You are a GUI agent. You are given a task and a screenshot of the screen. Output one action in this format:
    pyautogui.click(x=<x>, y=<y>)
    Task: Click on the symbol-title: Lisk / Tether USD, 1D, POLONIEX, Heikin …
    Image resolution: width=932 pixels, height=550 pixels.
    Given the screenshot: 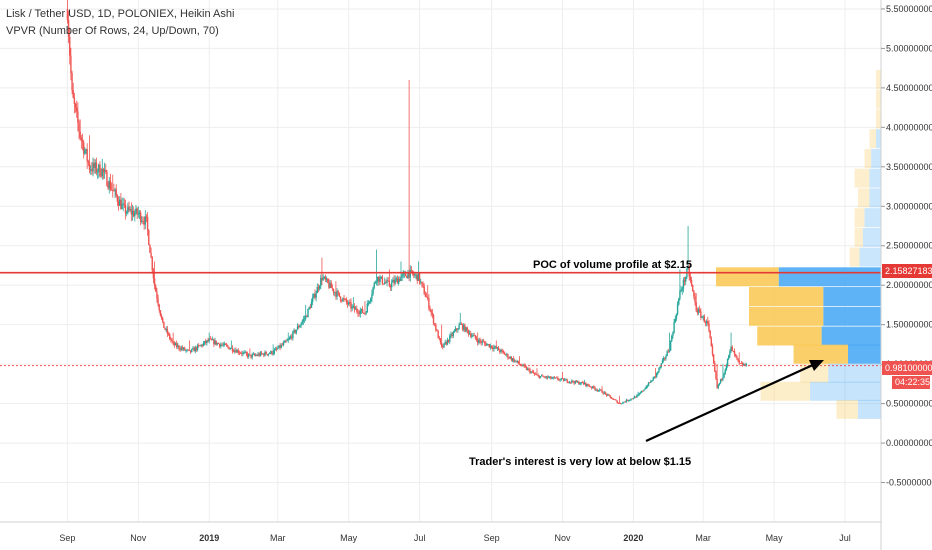 What is the action you would take?
    pyautogui.click(x=120, y=14)
    